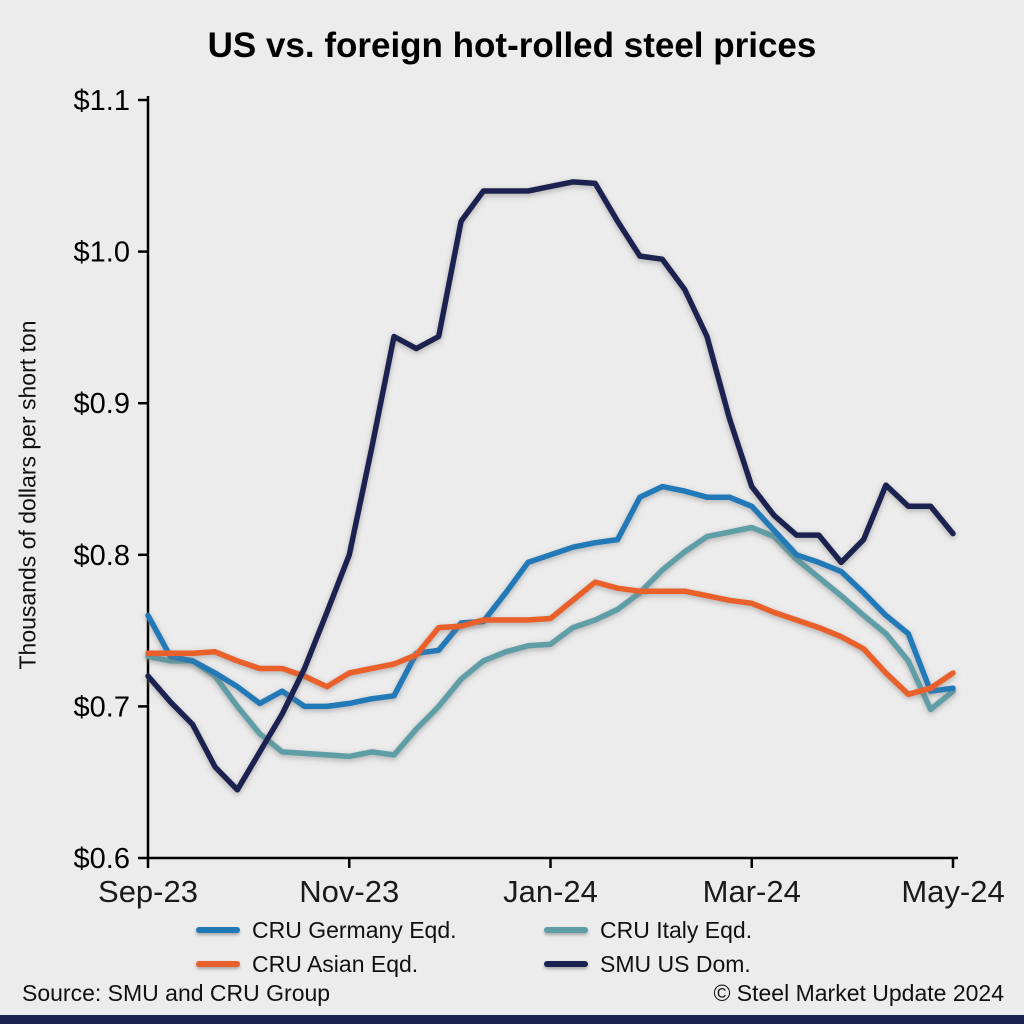 Image resolution: width=1024 pixels, height=1024 pixels. What do you see at coordinates (335, 963) in the screenshot?
I see `legend-label: CRU Asian Eqd.` at bounding box center [335, 963].